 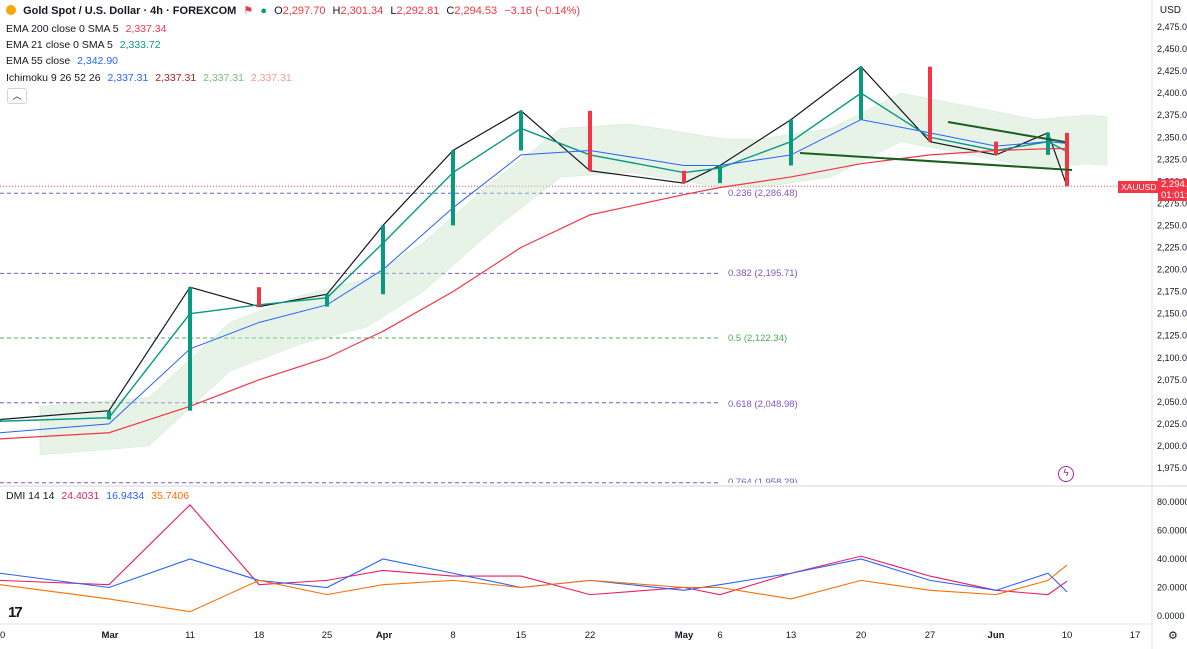 What do you see at coordinates (452, 635) in the screenshot?
I see `time-tick-label: 8` at bounding box center [452, 635].